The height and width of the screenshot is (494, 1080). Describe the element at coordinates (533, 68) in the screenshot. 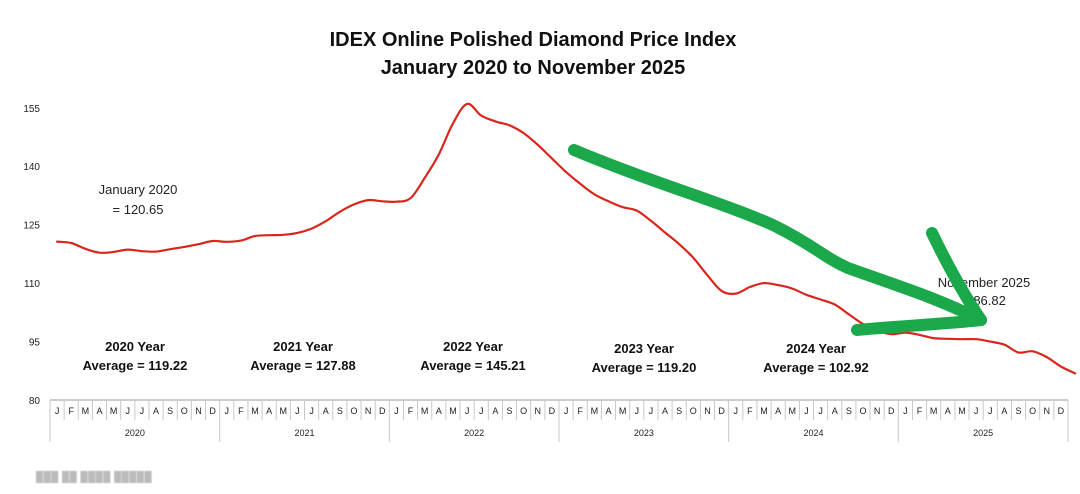

I see `chart-subtitle: January 2020 to November 2025` at that location.